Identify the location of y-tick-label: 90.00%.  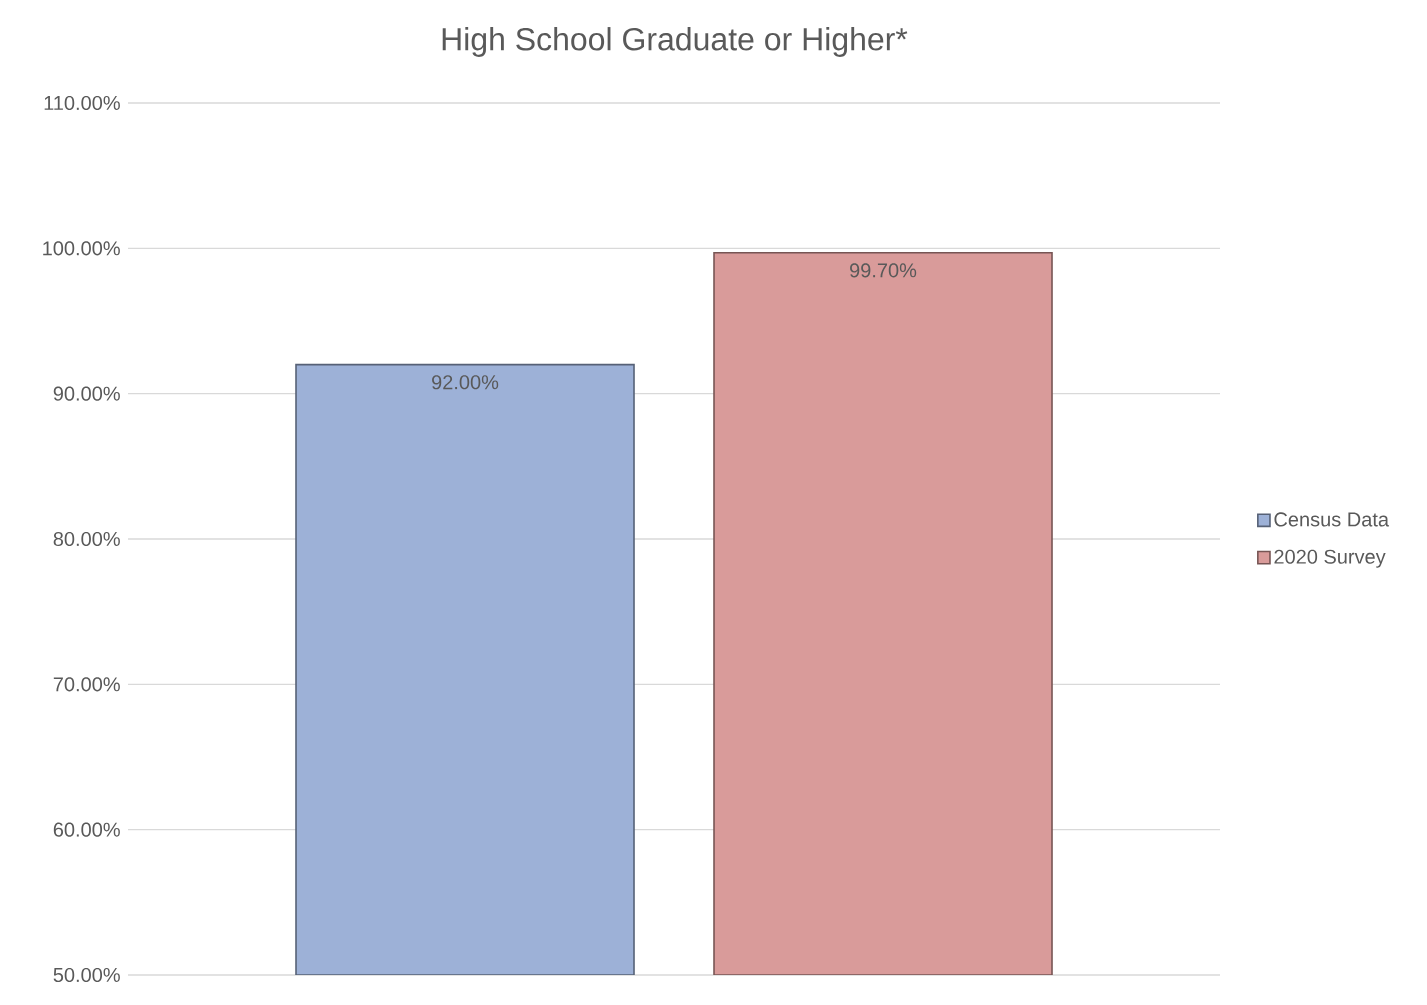
(86, 393).